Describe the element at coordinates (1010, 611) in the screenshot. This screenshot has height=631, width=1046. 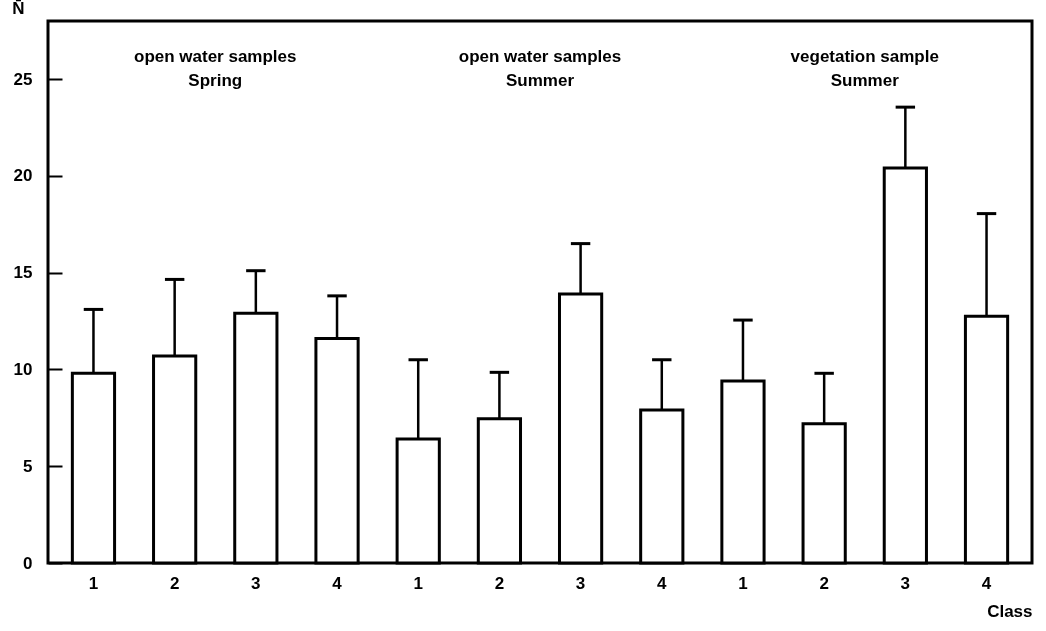
I see `x-axis-title: Class` at that location.